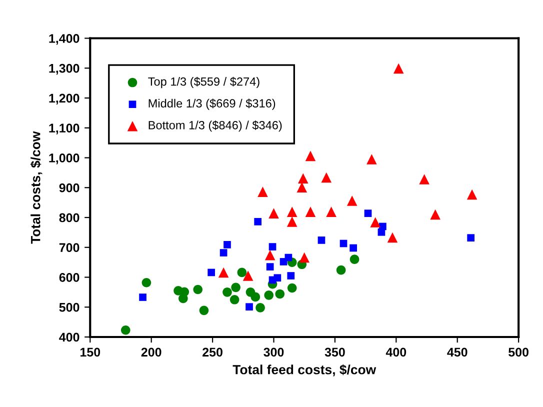 The image size is (543, 407). I want to click on x-tick-label: 350, so click(334, 352).